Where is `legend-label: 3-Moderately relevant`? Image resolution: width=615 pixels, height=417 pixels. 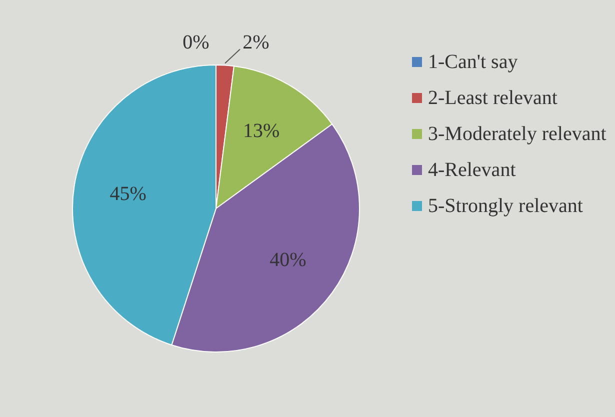
legend-label: 3-Moderately relevant is located at coordinates (517, 134).